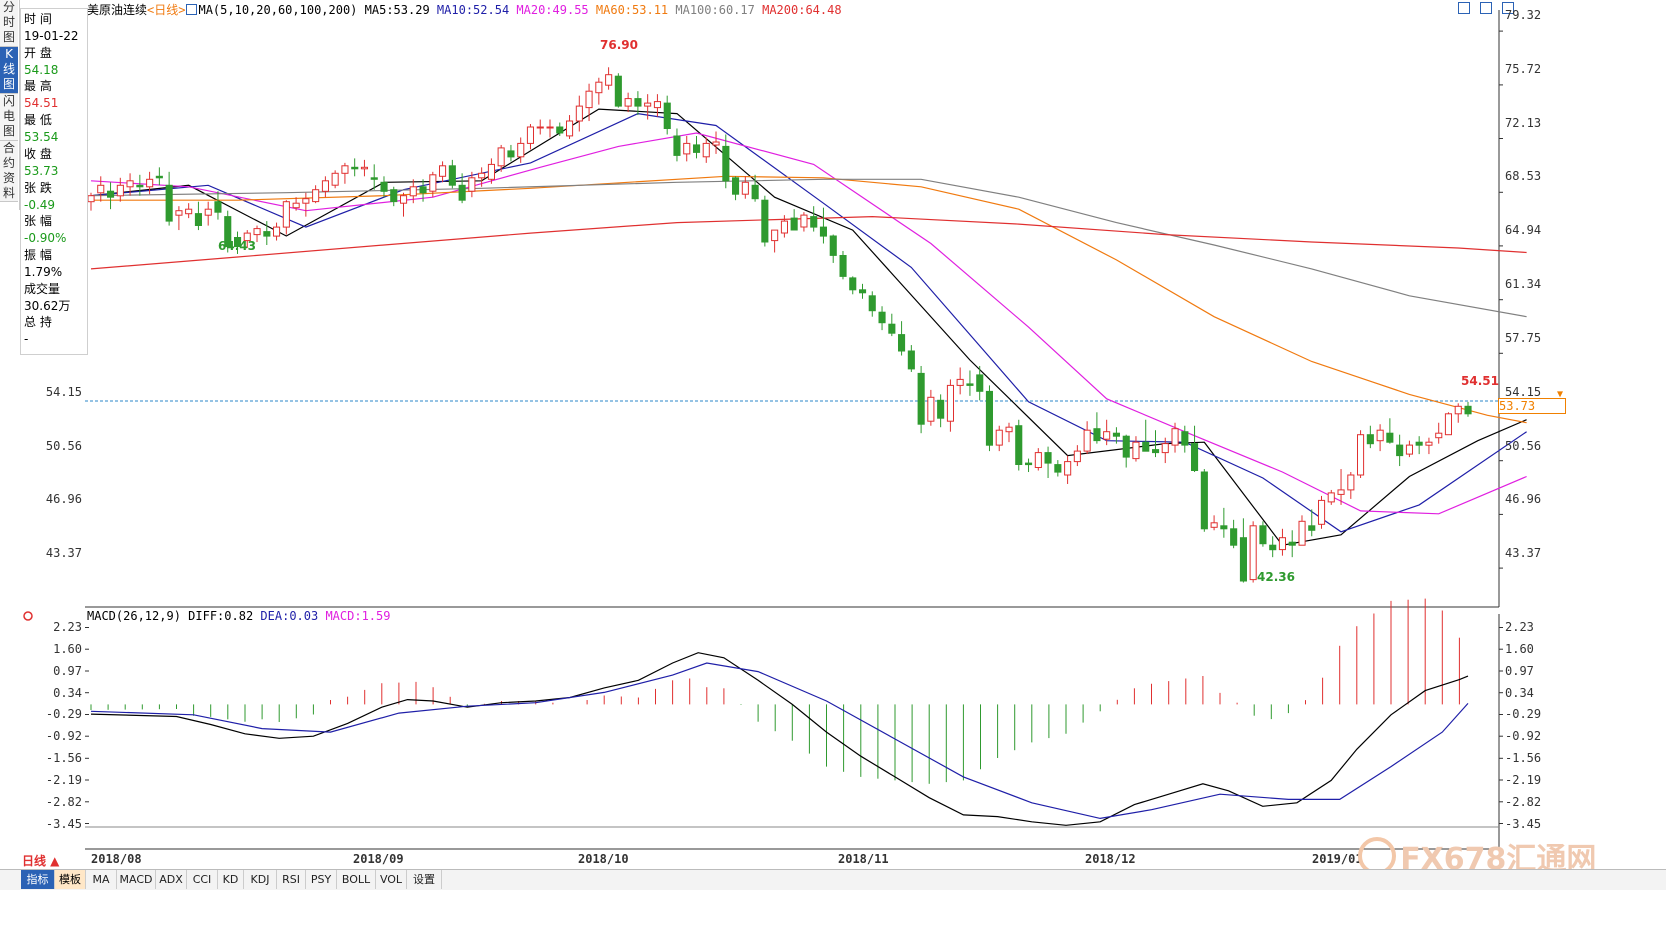 The height and width of the screenshot is (939, 1666). Describe the element at coordinates (63, 553) in the screenshot. I see `price-tick-left: 43.37` at that location.